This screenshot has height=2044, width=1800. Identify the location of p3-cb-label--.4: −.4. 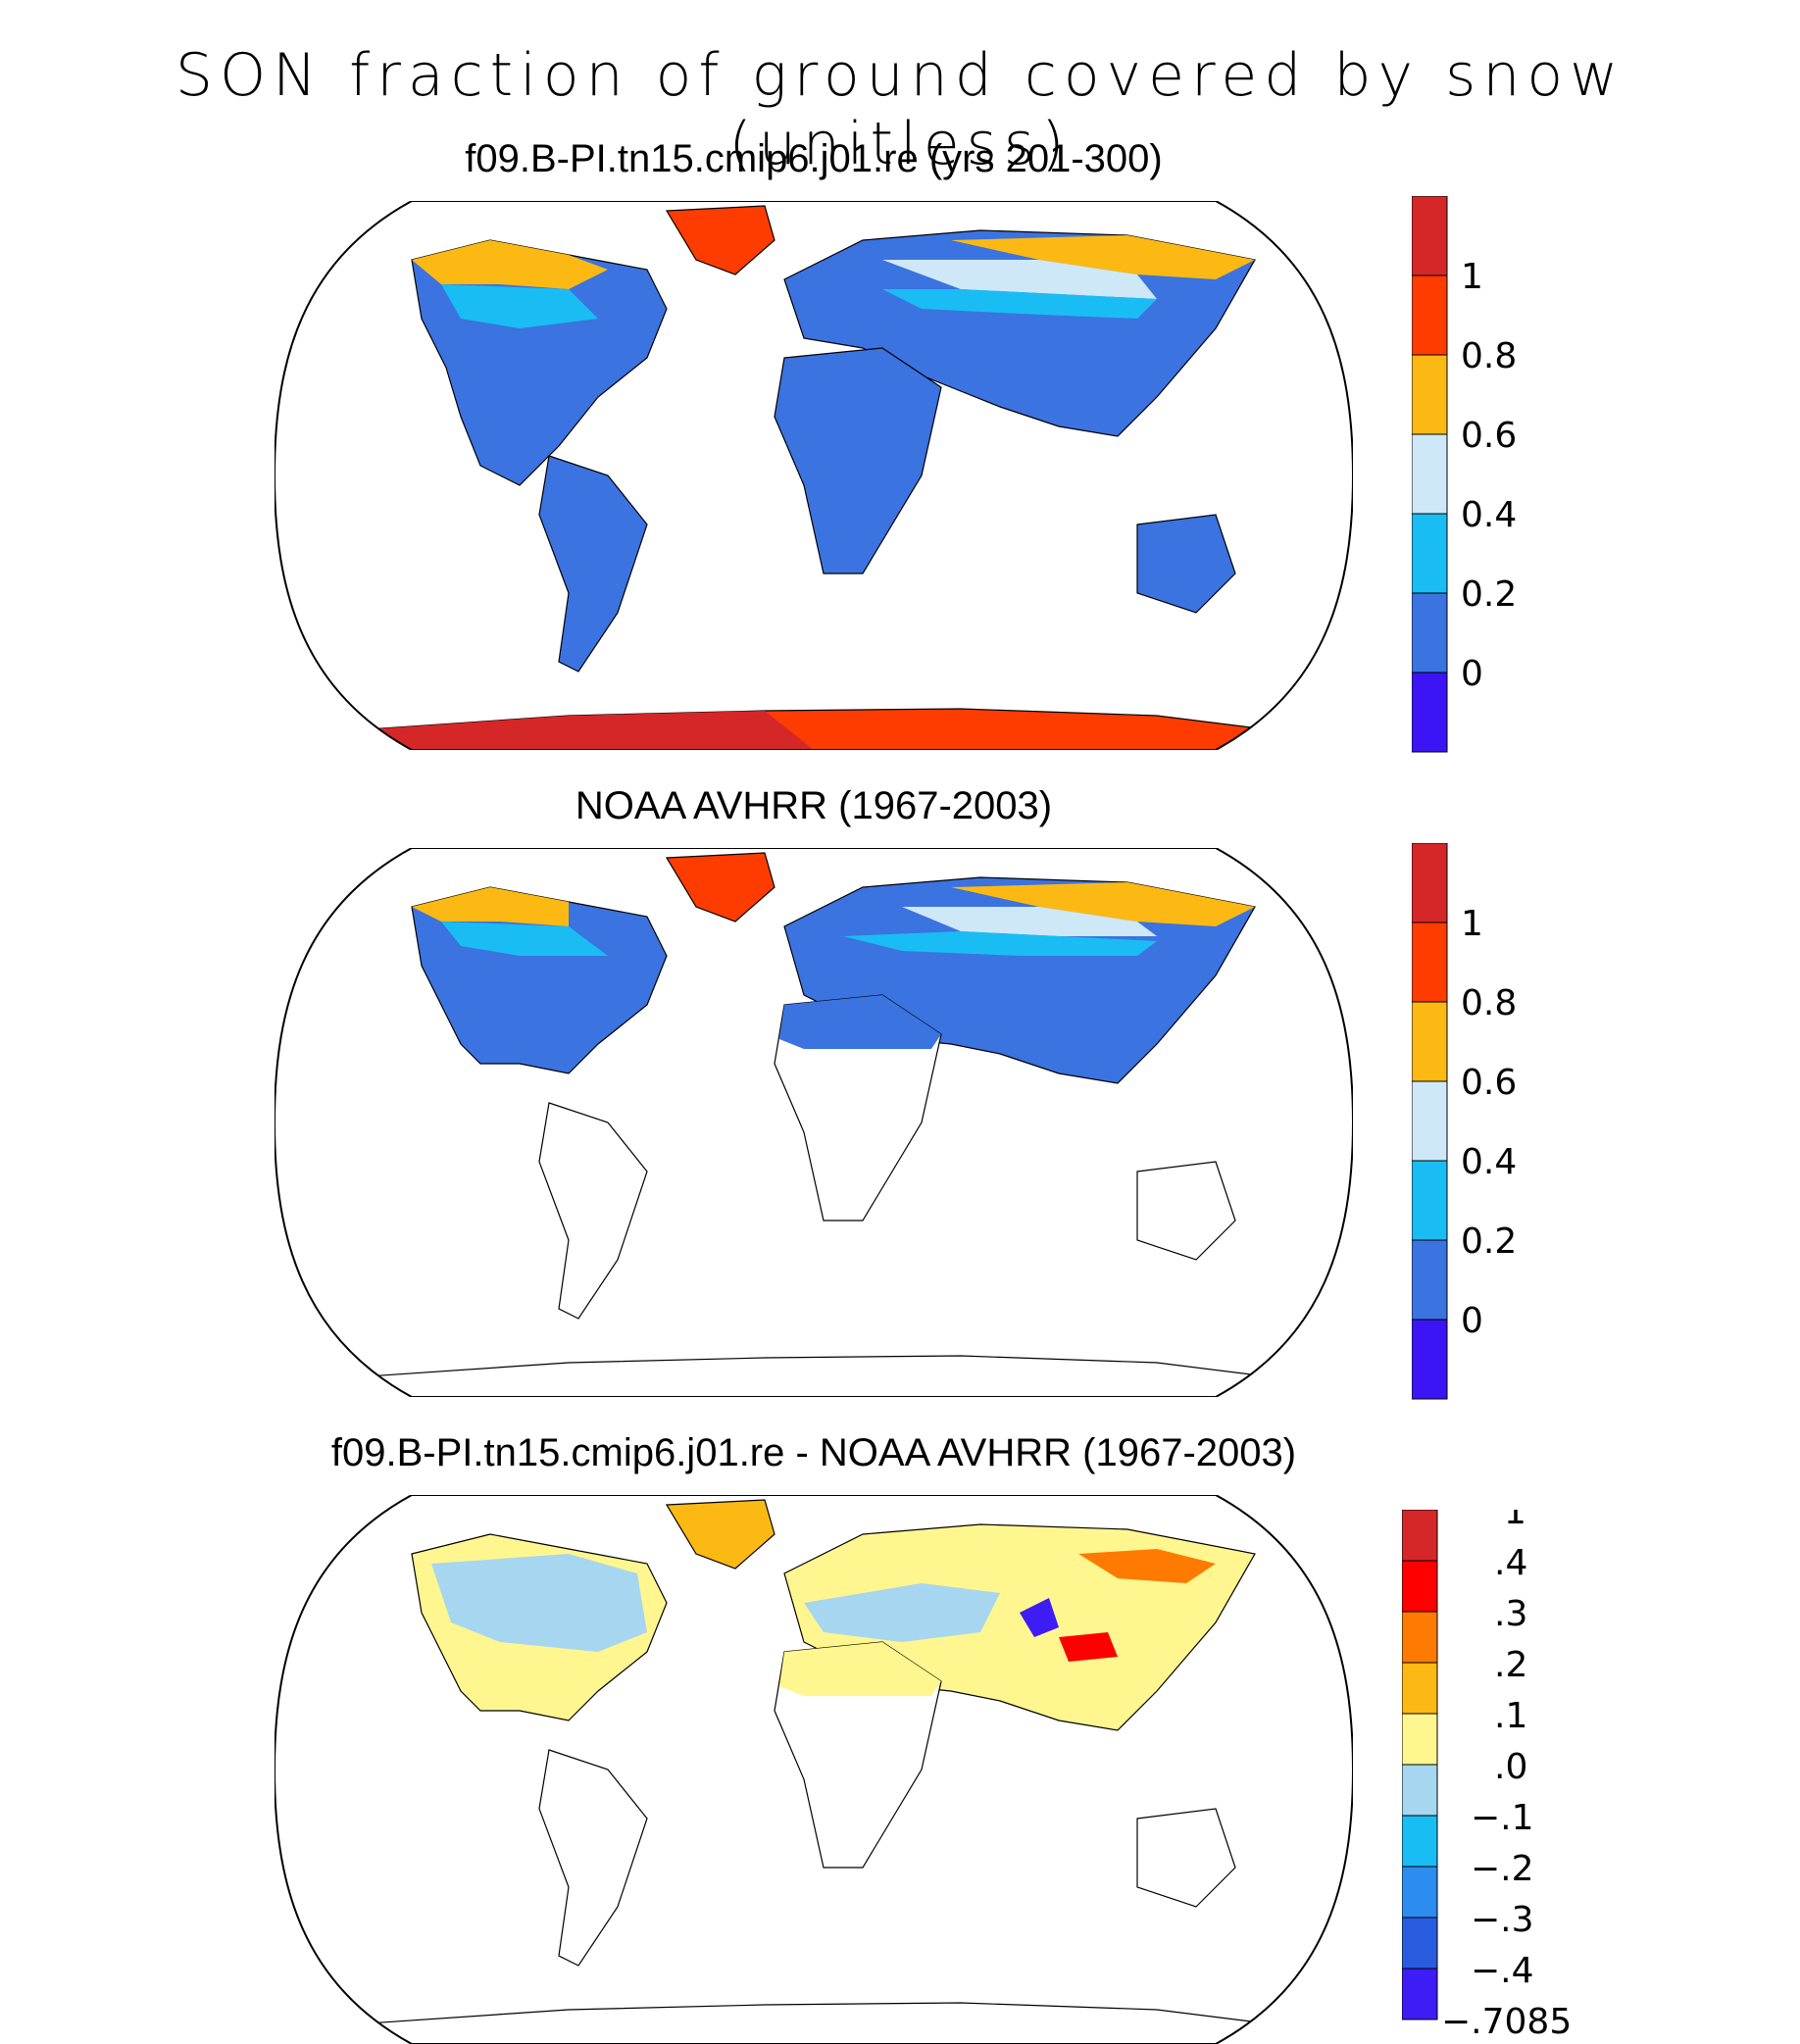
(1502, 1971).